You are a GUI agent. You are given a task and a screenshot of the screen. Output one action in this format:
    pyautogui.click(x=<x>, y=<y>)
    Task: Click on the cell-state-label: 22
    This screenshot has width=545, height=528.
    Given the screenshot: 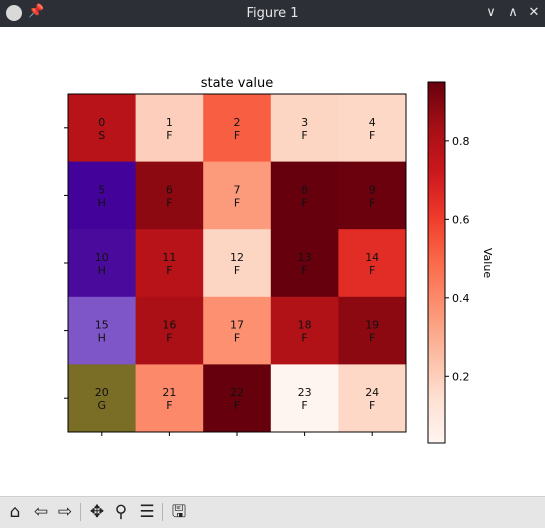 What is the action you would take?
    pyautogui.click(x=237, y=392)
    